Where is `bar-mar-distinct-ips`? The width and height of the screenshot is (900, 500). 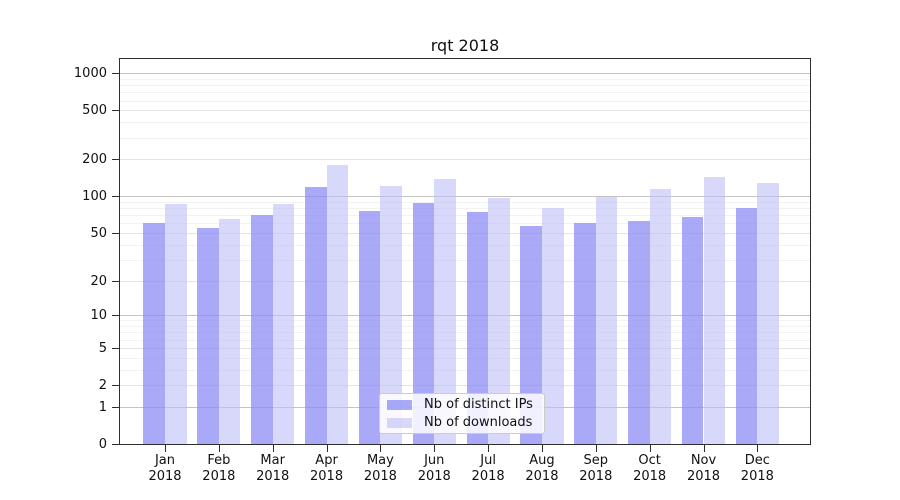
bar-mar-distinct-ips is located at coordinates (262, 329).